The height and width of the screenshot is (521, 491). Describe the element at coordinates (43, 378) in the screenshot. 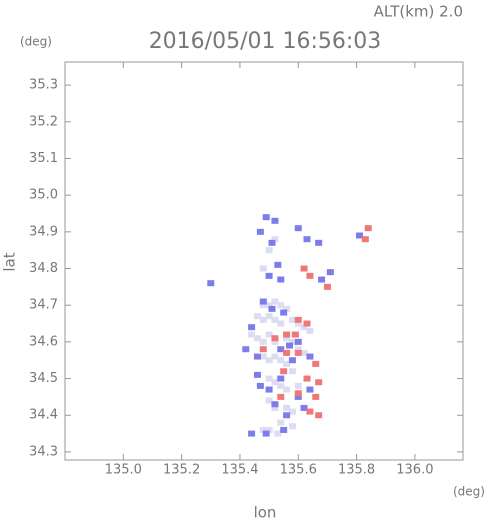

I see `y-tick-label: 34.5` at that location.